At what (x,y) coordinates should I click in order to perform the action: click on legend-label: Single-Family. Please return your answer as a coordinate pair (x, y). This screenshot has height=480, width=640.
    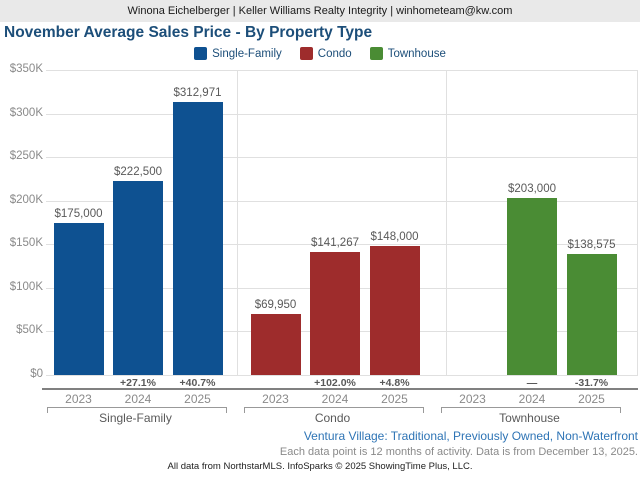
    Looking at the image, I should click on (247, 53).